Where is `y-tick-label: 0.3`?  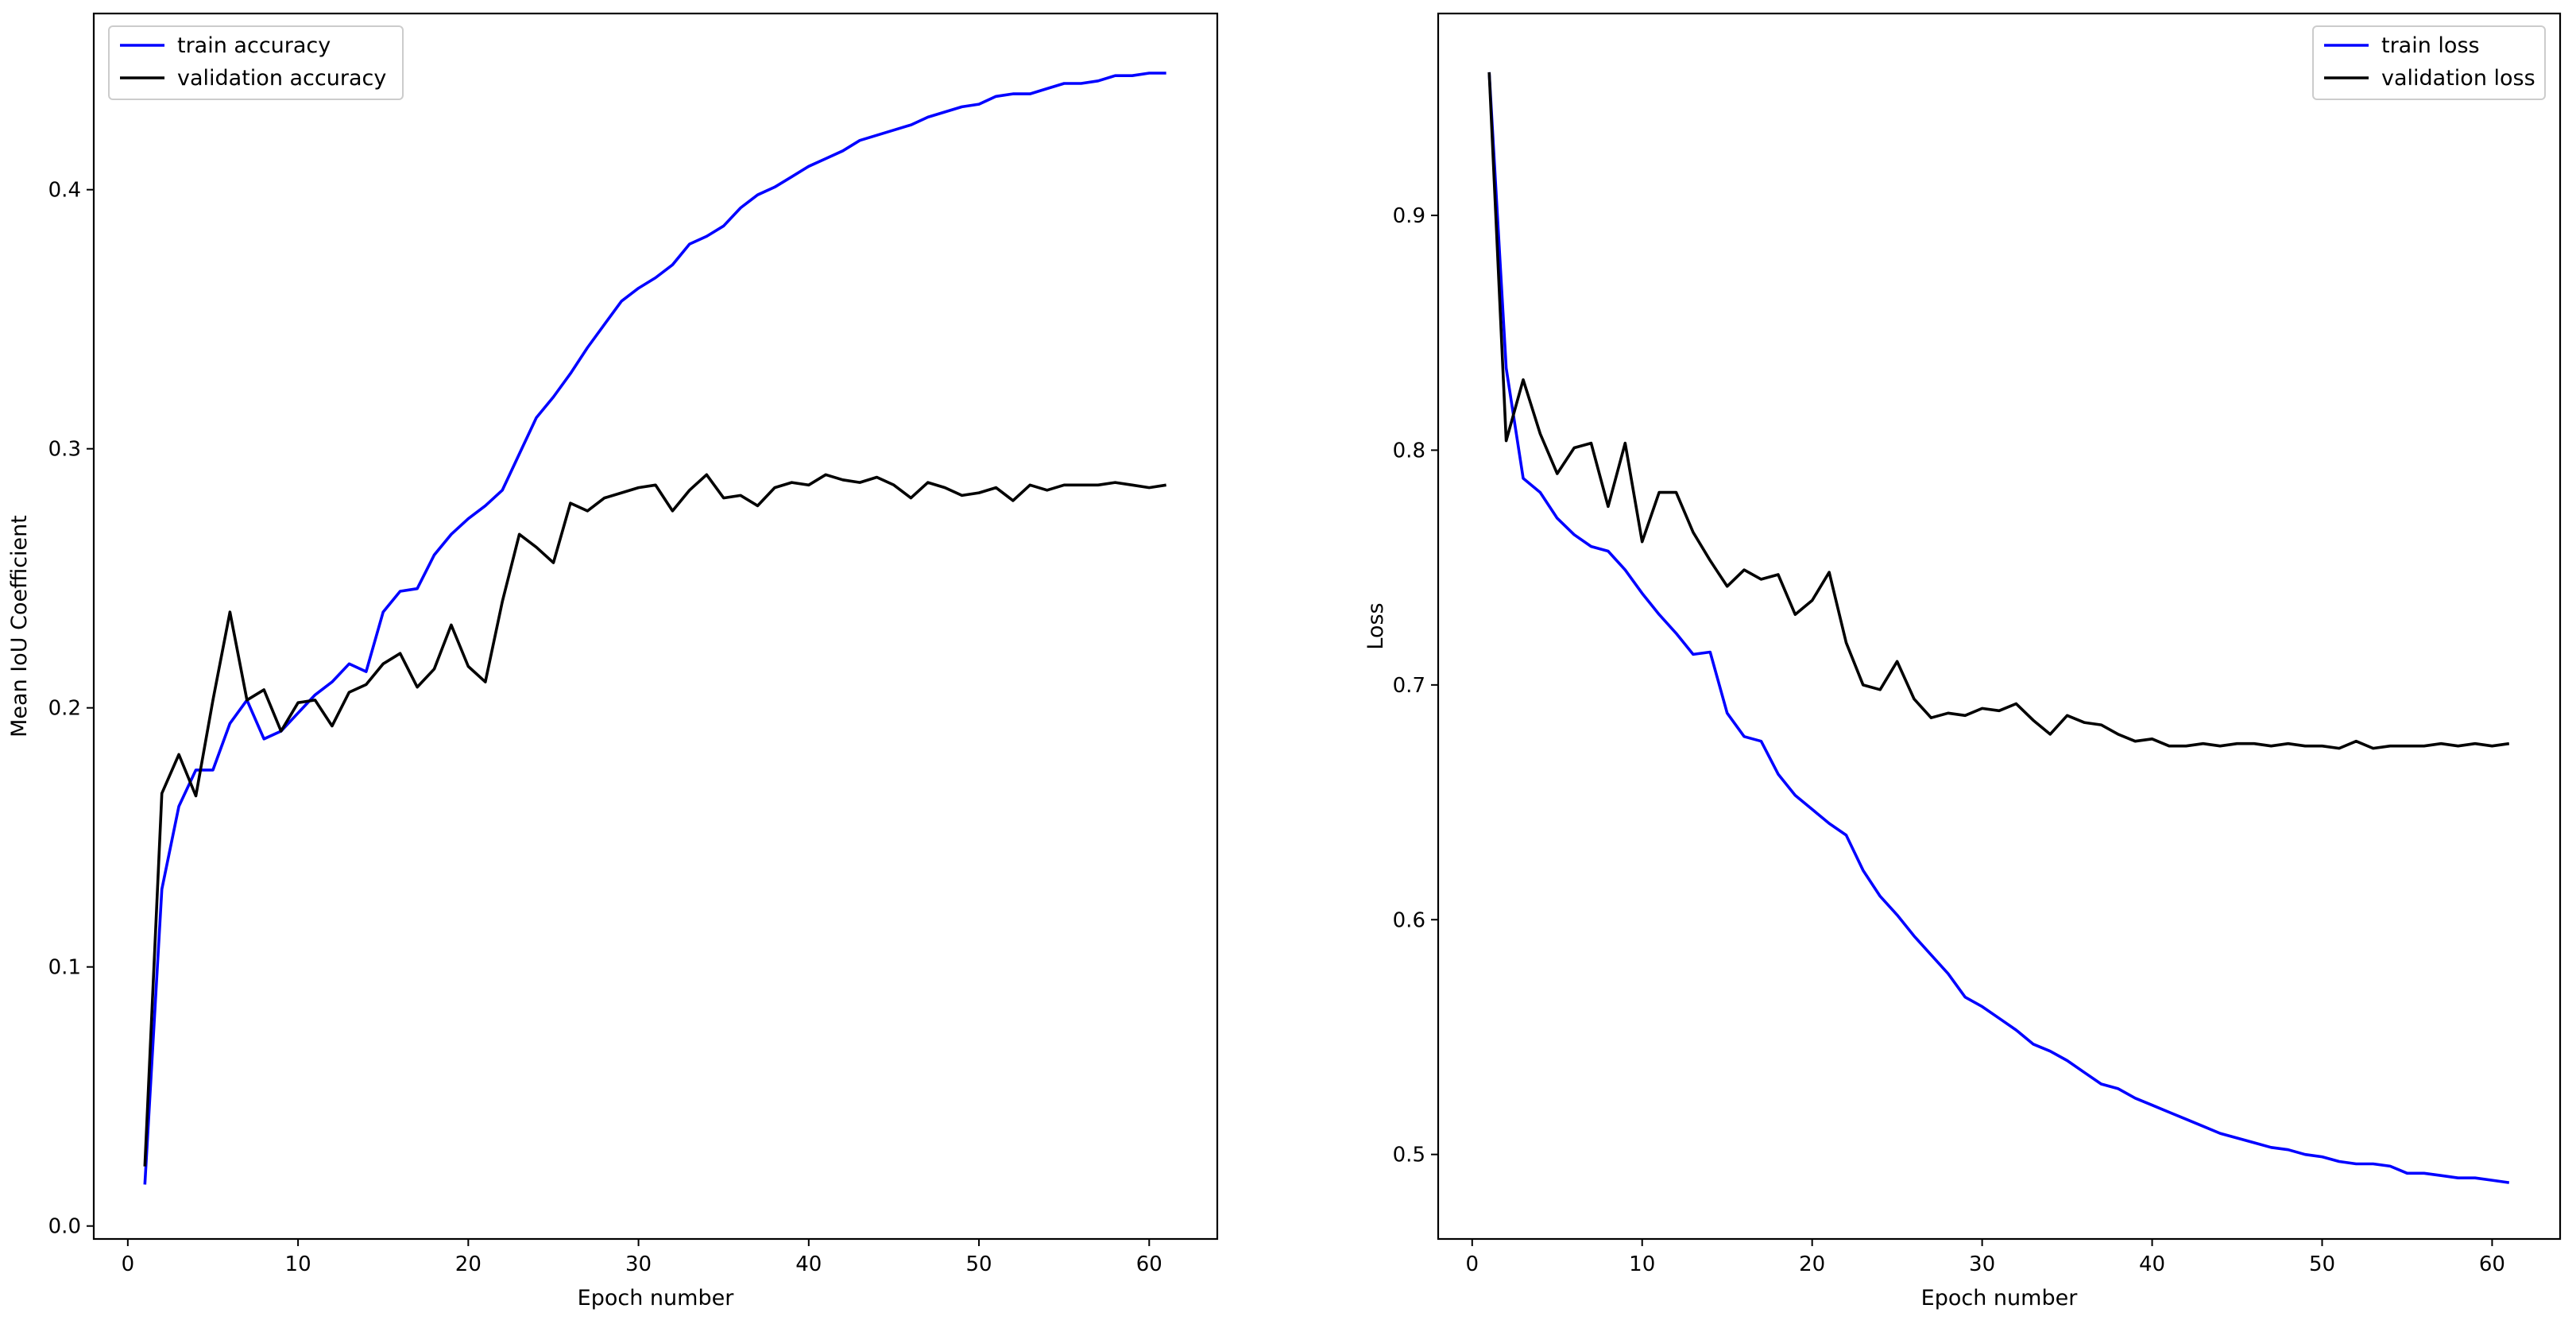 y-tick-label: 0.3 is located at coordinates (64, 450).